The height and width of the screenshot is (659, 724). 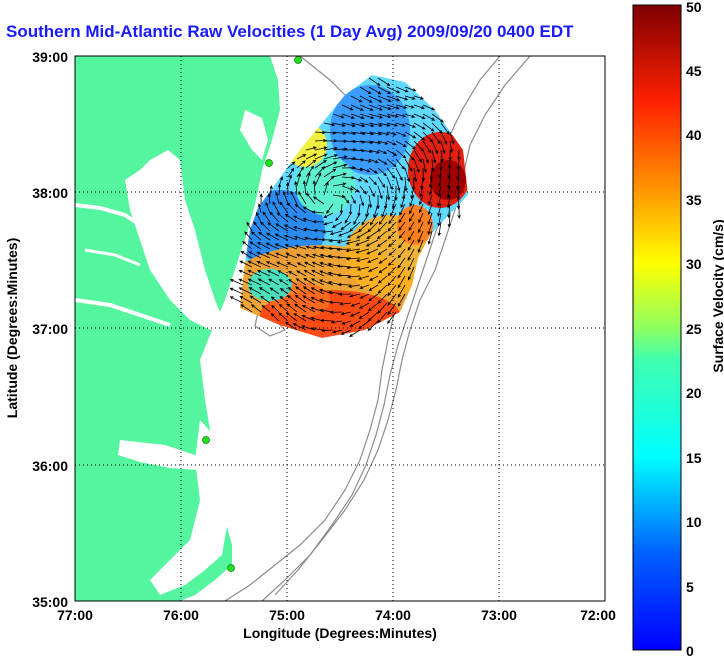 What do you see at coordinates (393, 615) in the screenshot?
I see `x-tick-label: 74:00` at bounding box center [393, 615].